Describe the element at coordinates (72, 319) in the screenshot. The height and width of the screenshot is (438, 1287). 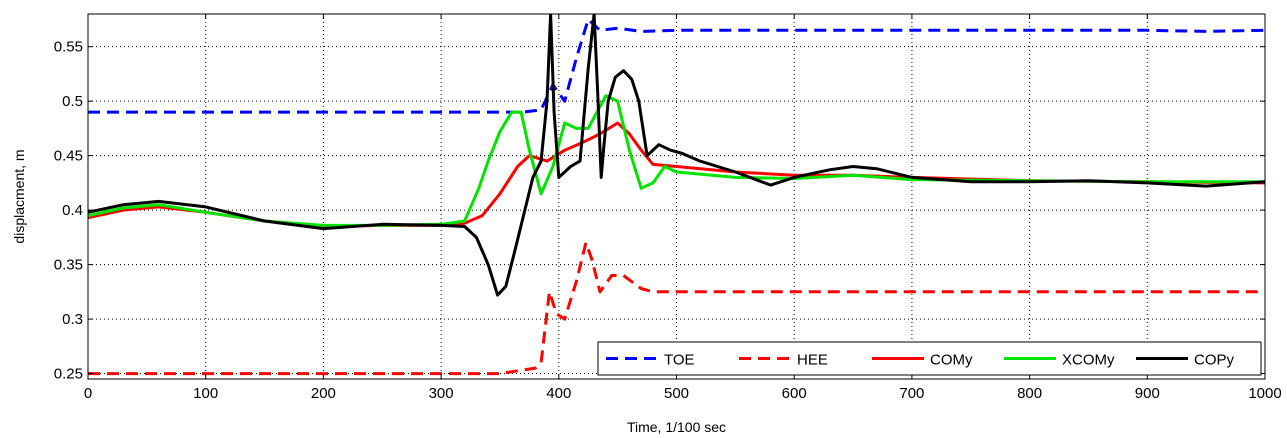
I see `y-tick-label: 0.3` at that location.